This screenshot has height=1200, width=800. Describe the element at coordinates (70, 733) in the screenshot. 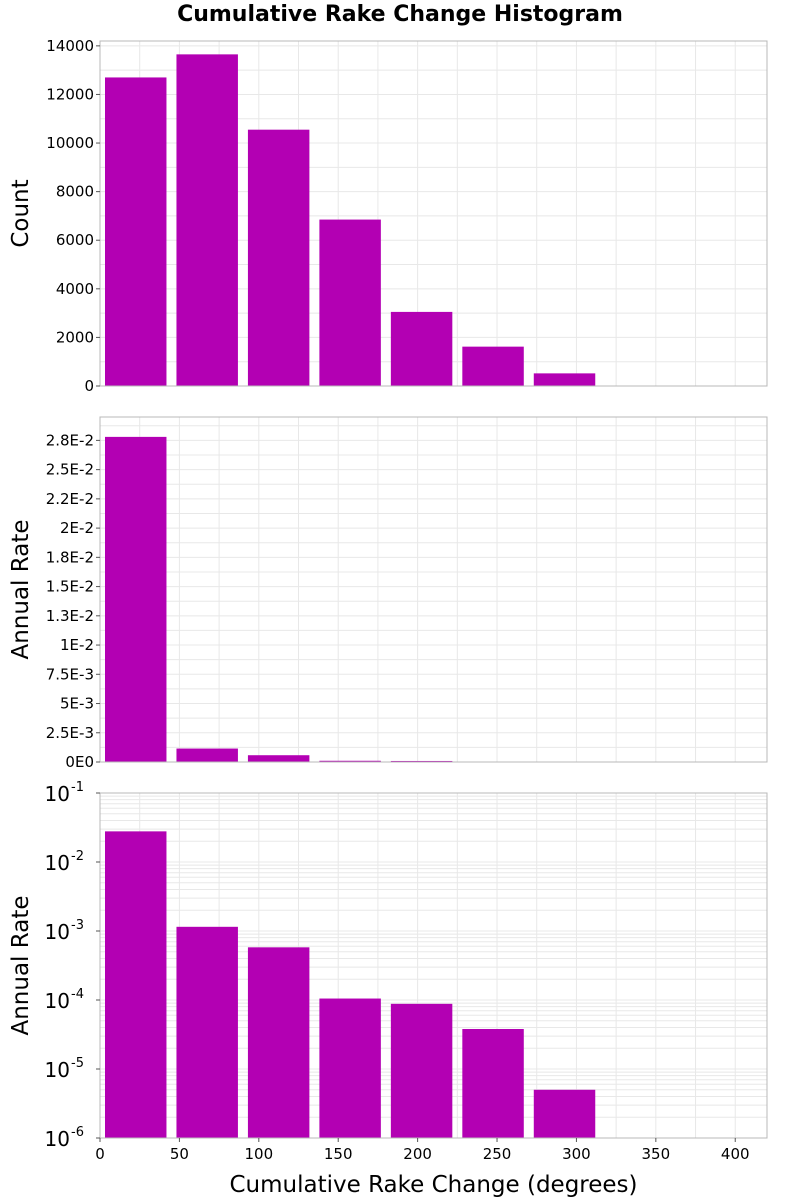

I see `y-tick-label: 2.5E-3` at that location.